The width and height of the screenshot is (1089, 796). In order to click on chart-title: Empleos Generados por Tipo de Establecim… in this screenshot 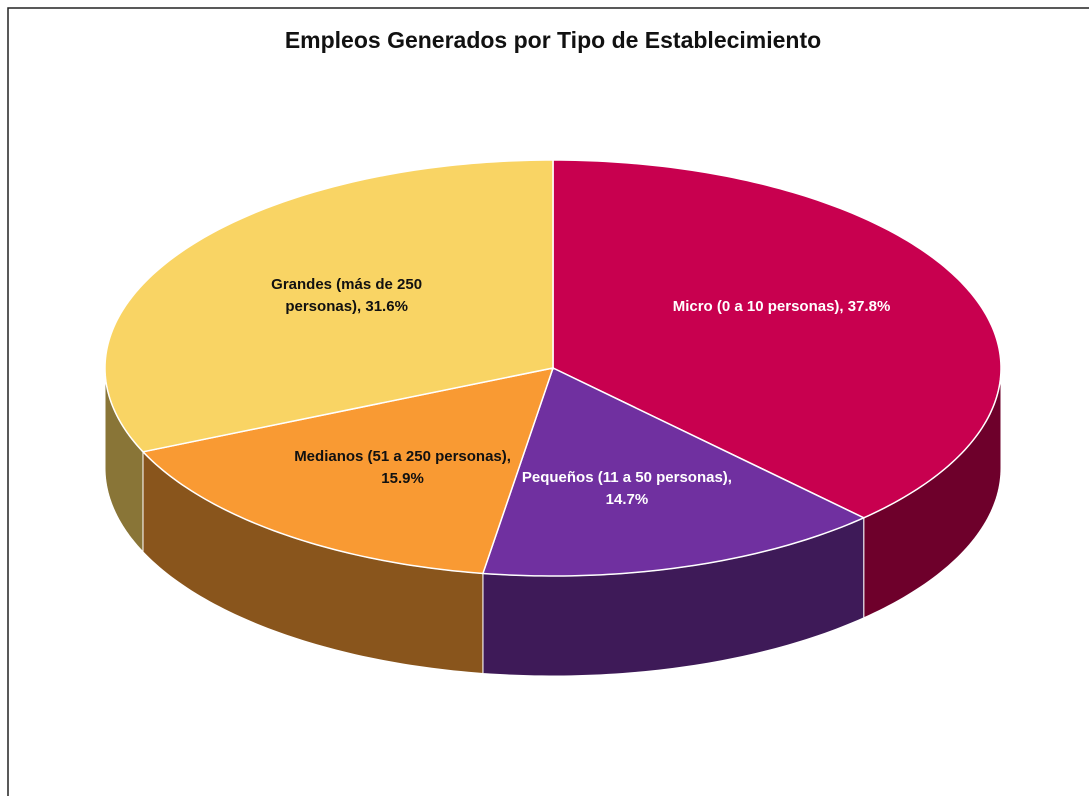, I will do `click(553, 40)`.